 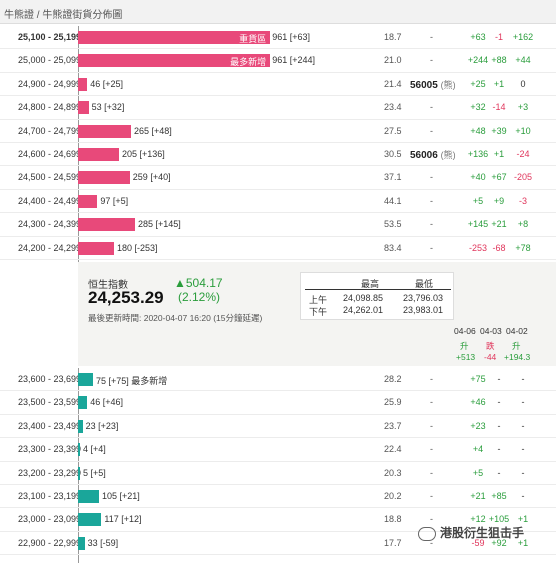 I want to click on distance-value: 37.1, so click(x=393, y=177).